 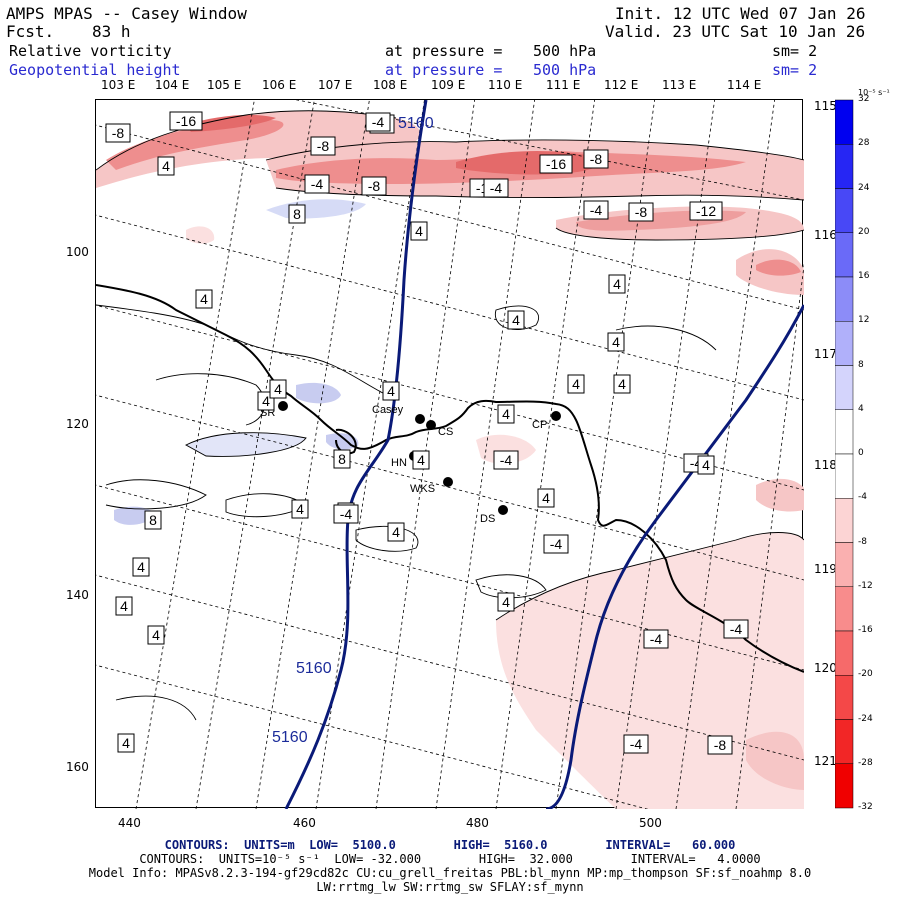 What do you see at coordinates (679, 85) in the screenshot?
I see `lon-label: 113 E` at bounding box center [679, 85].